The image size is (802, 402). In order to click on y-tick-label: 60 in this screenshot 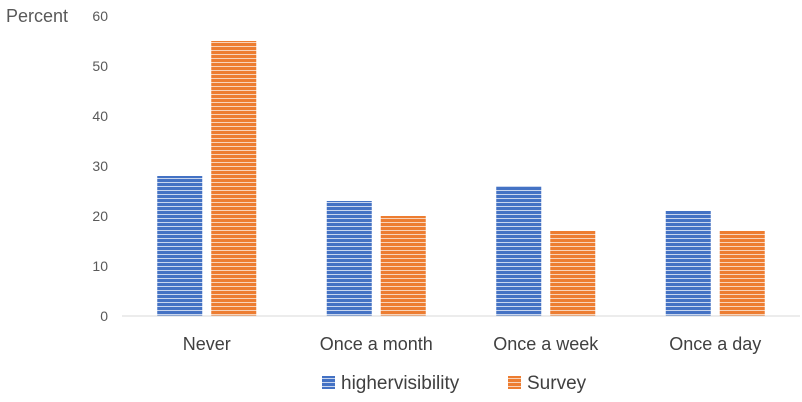, I will do `click(100, 16)`.